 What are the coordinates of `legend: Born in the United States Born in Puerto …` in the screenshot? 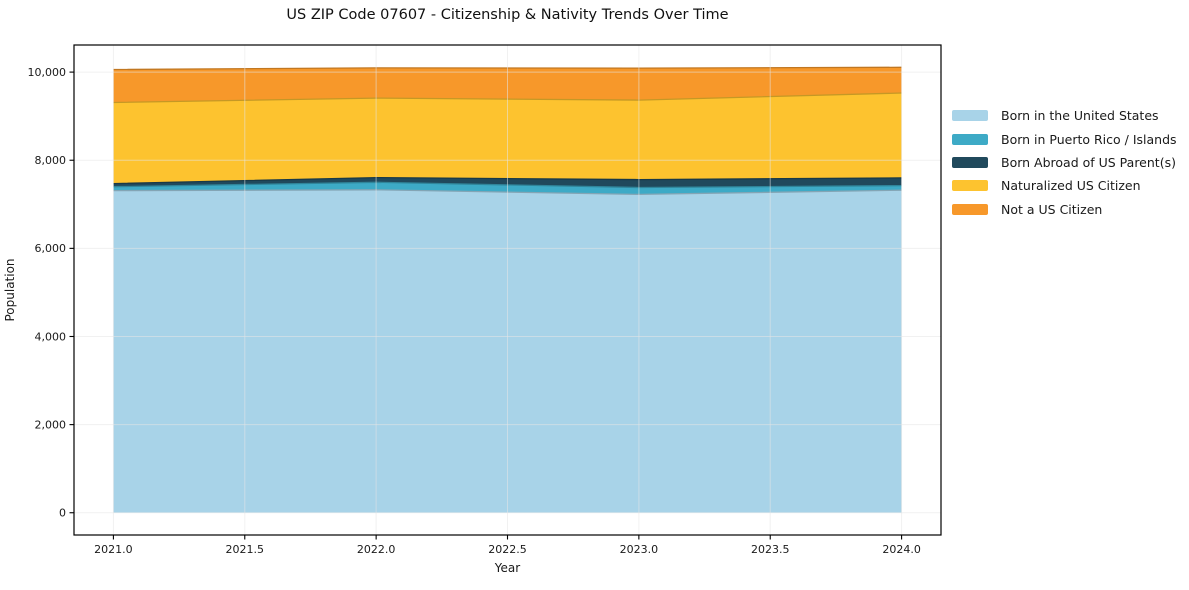 It's located at (1064, 162).